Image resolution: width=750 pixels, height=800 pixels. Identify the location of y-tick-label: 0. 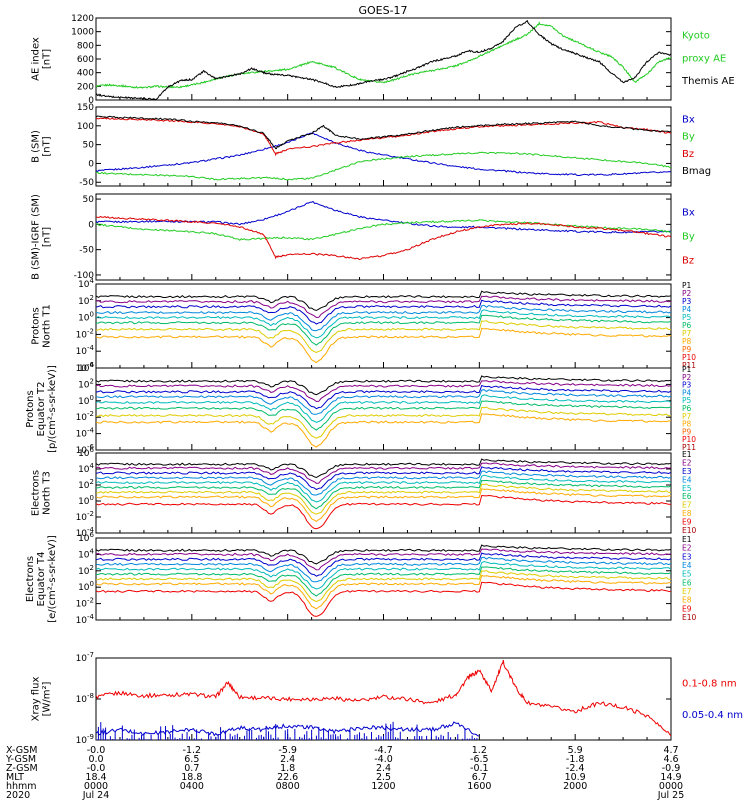
(91, 225).